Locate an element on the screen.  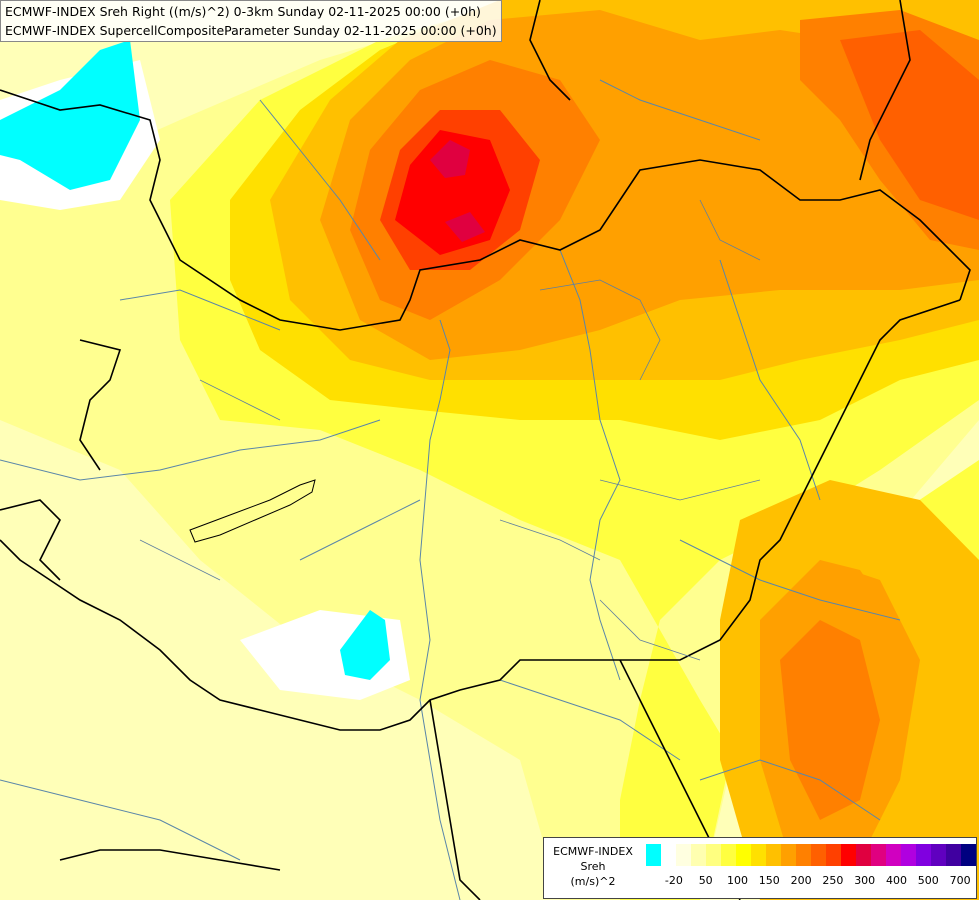
legend-tick-label: 400 is located at coordinates (896, 880).